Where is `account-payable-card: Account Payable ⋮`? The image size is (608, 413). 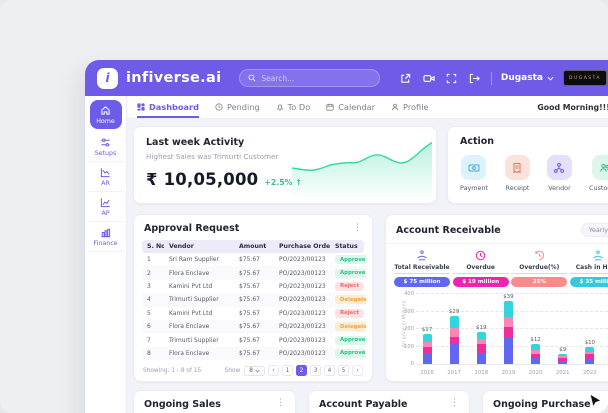 account-payable-card: Account Payable ⋮ is located at coordinates (389, 401).